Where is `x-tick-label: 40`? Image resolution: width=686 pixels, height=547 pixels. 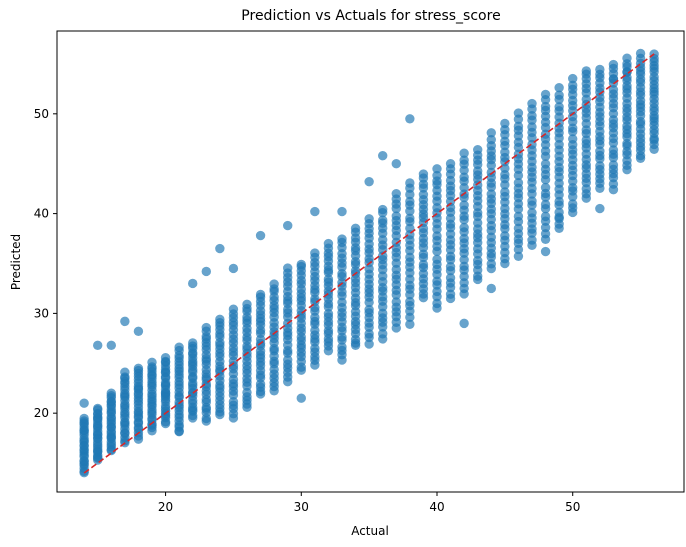 x-tick-label: 40 is located at coordinates (436, 507).